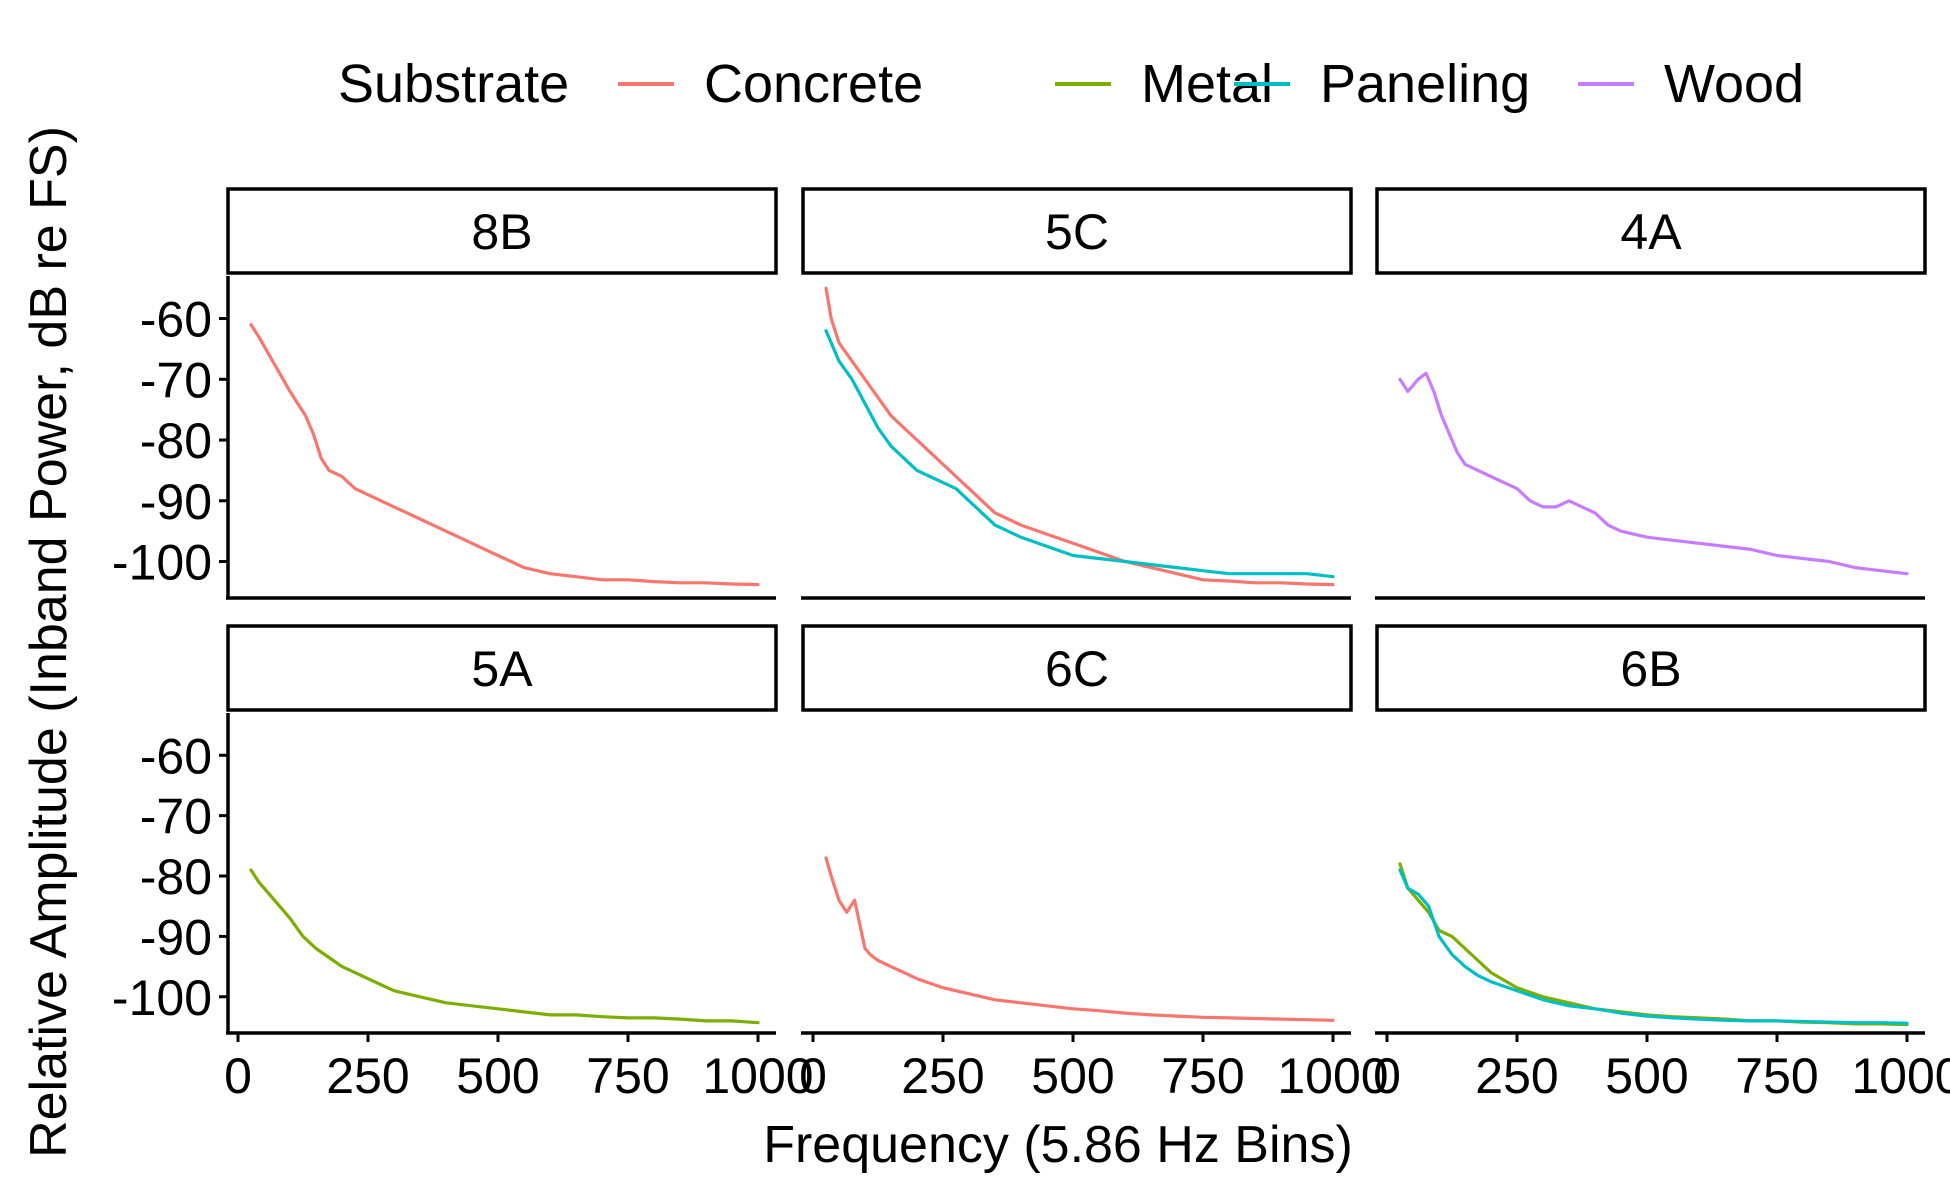 The image size is (1950, 1200). I want to click on panel-6b: 6B 0 250 500 750 1000, so click(1661, 864).